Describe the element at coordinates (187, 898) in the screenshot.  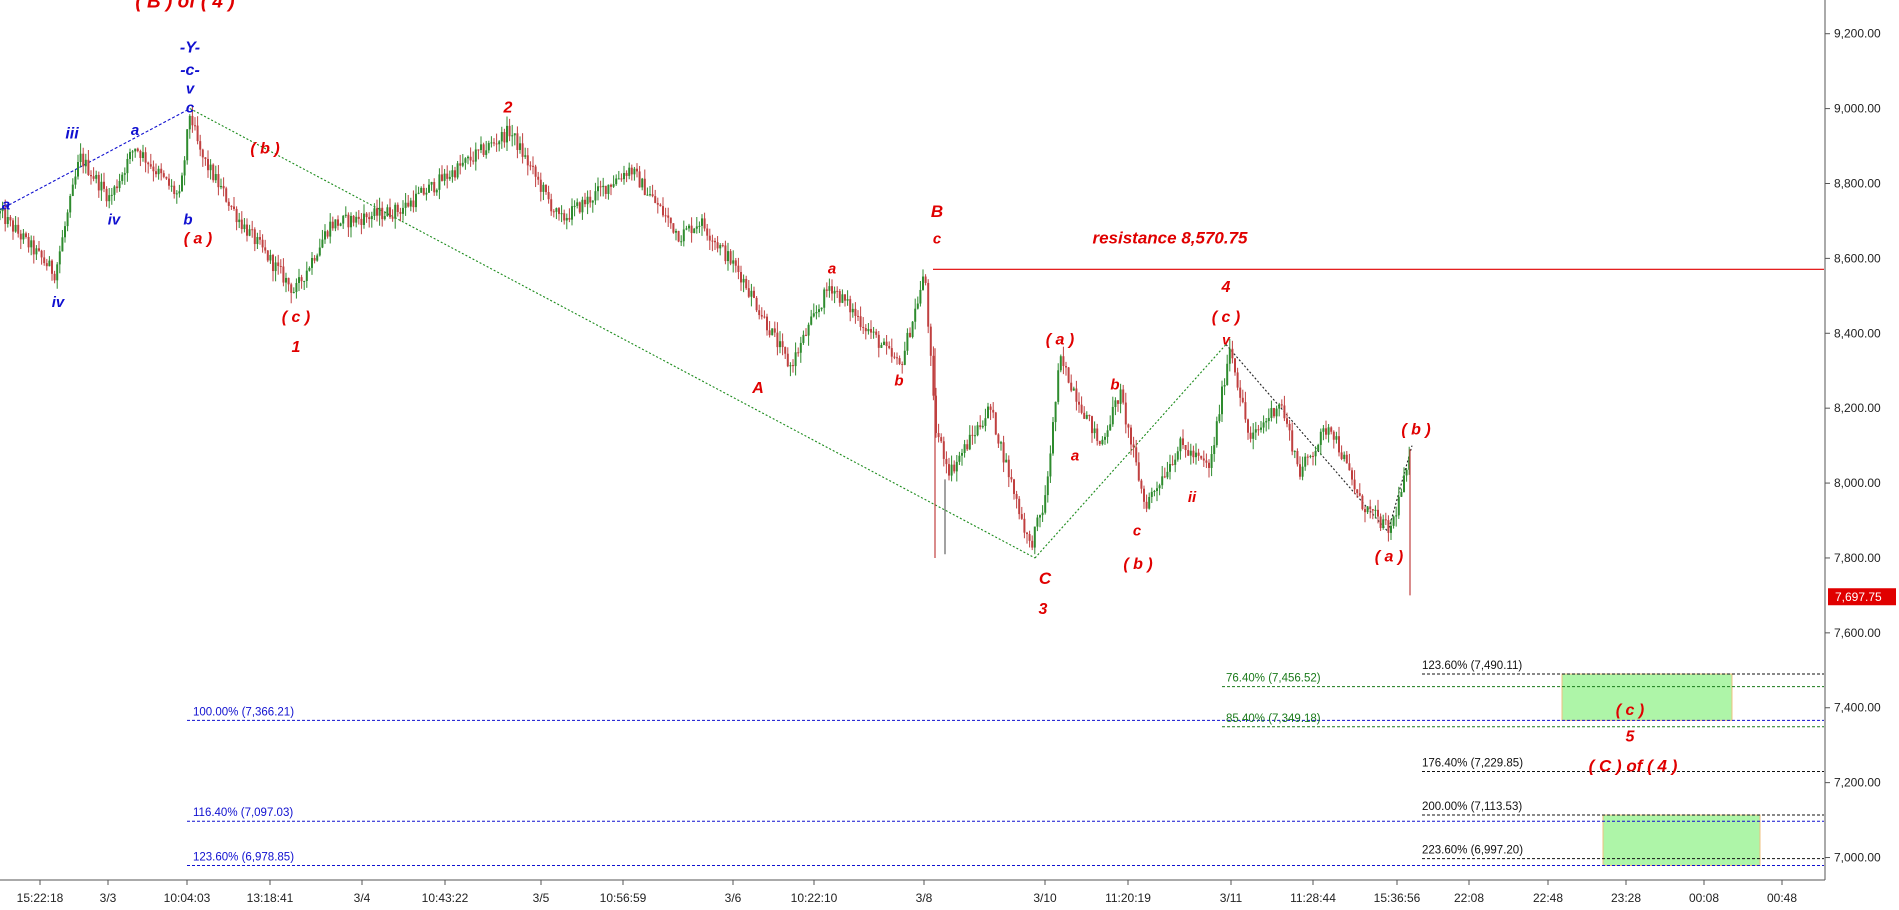
I see `x-tick-label: 10:04:03` at that location.